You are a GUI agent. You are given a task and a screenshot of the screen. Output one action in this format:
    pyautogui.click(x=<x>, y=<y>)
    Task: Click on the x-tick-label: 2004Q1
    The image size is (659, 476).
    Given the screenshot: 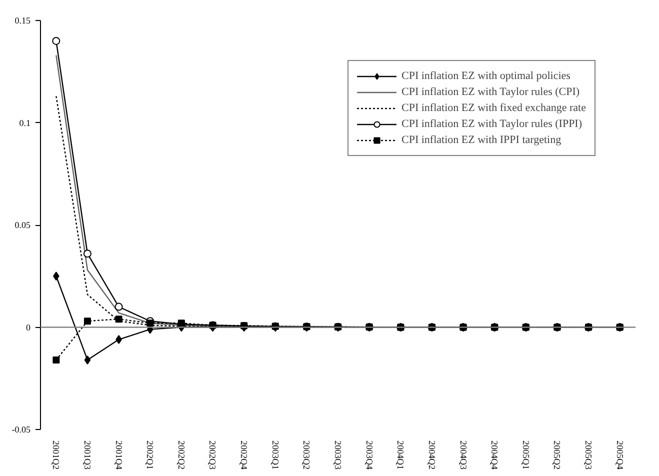 What is the action you would take?
    pyautogui.click(x=401, y=455)
    